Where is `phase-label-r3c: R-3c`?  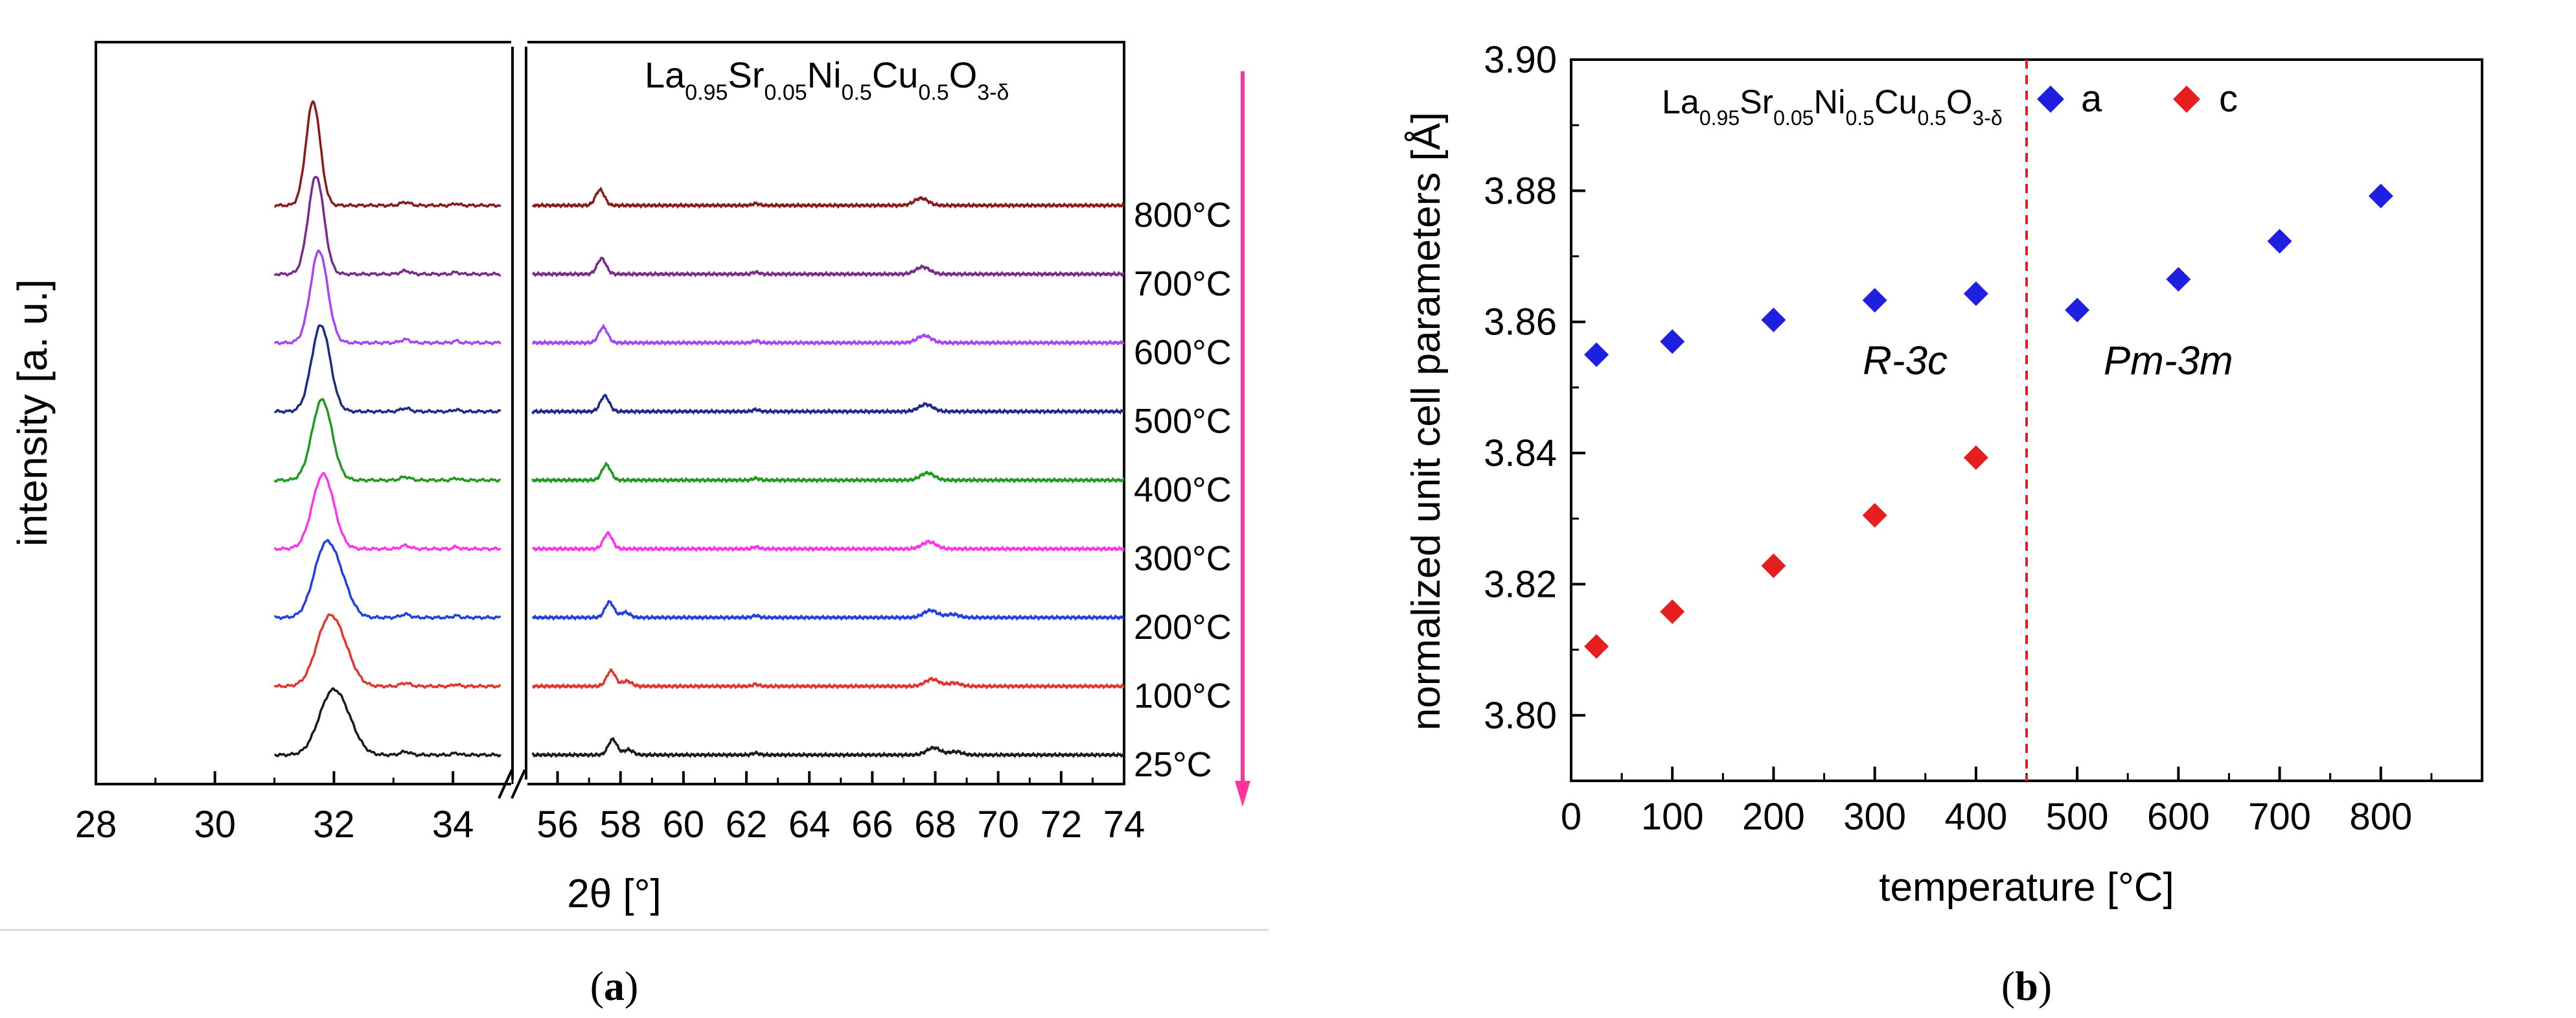 phase-label-r3c: R-3c is located at coordinates (1905, 361).